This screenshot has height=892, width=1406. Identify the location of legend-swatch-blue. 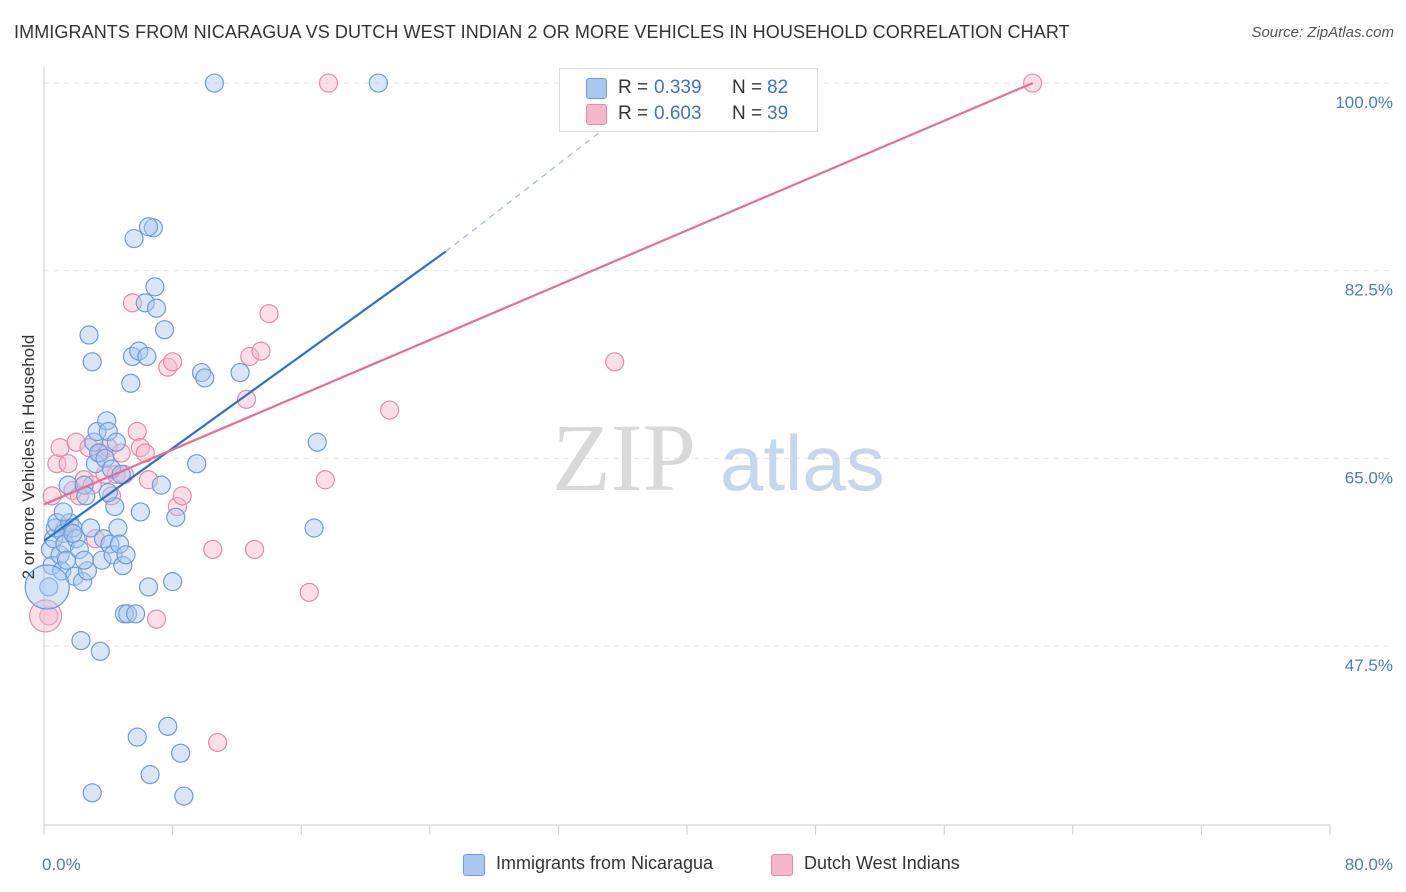
(596, 88).